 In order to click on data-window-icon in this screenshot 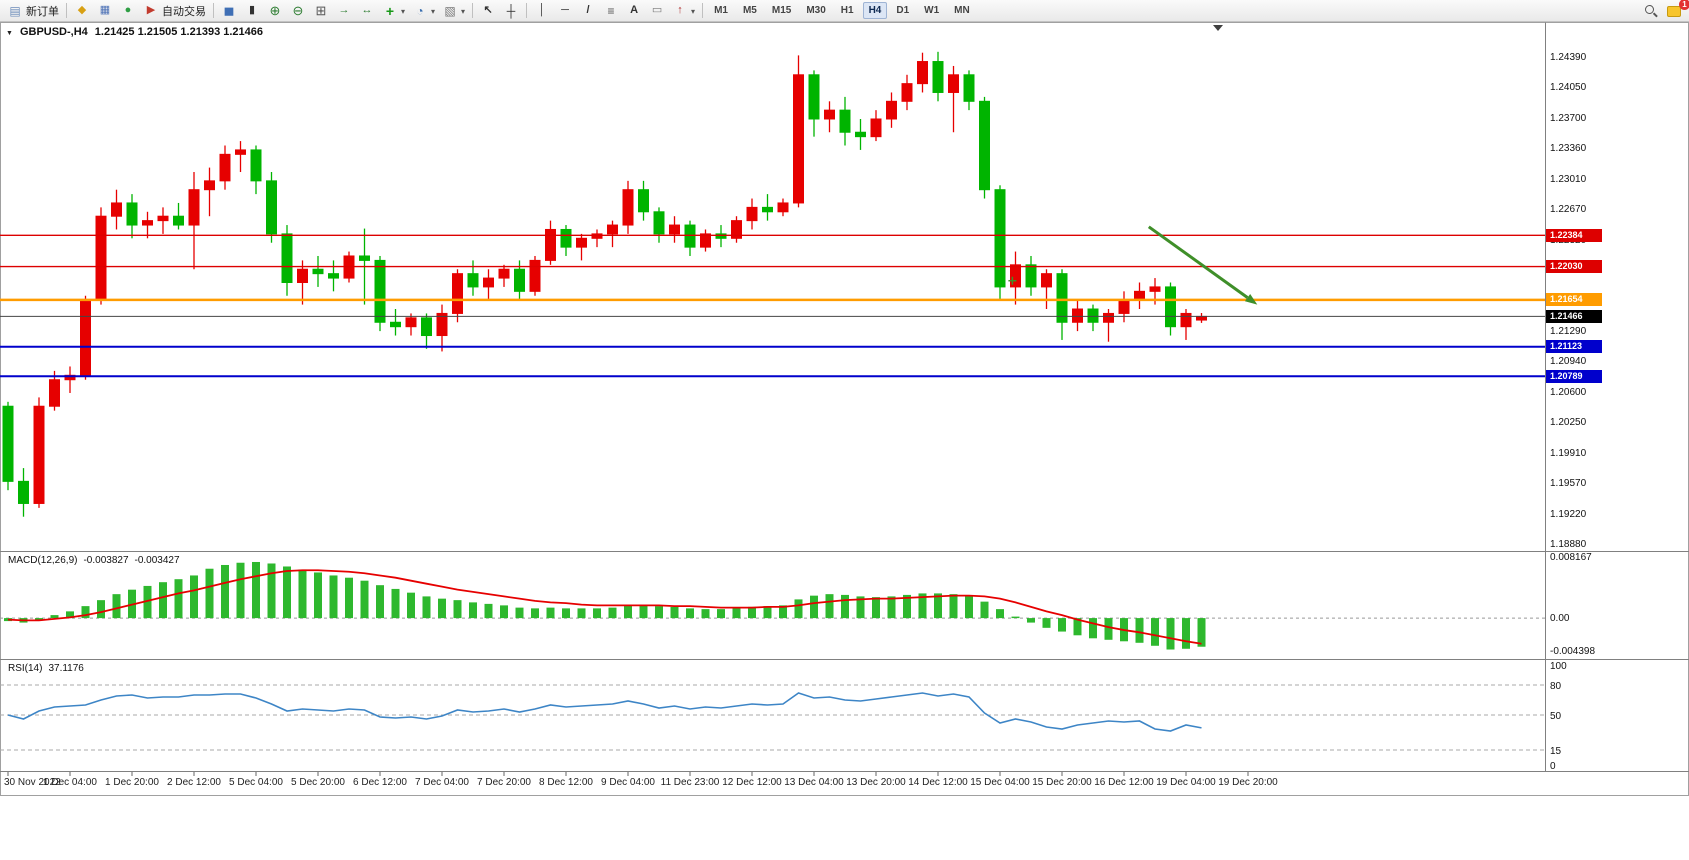, I will do `click(105, 11)`.